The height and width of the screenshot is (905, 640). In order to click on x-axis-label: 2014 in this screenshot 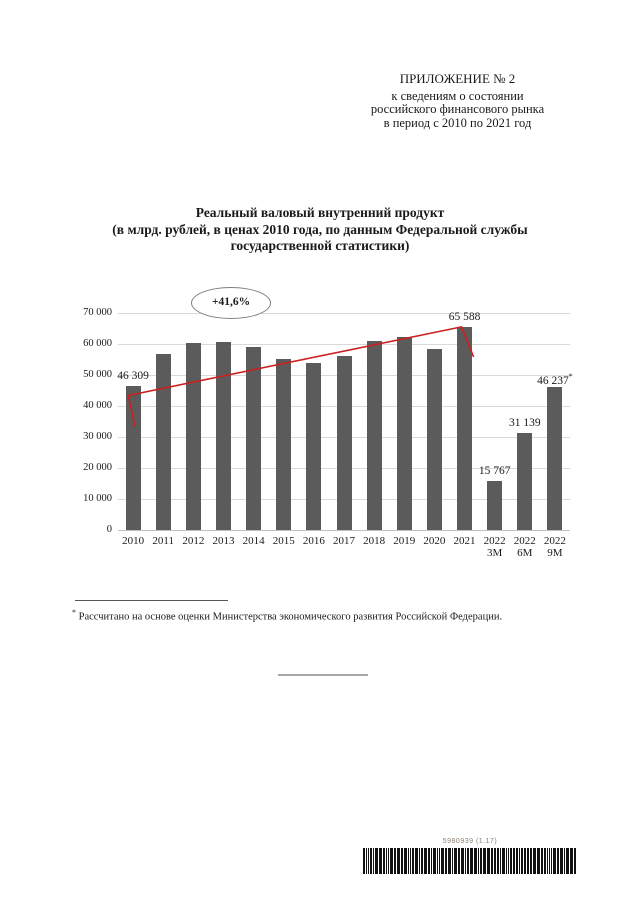, I will do `click(253, 541)`.